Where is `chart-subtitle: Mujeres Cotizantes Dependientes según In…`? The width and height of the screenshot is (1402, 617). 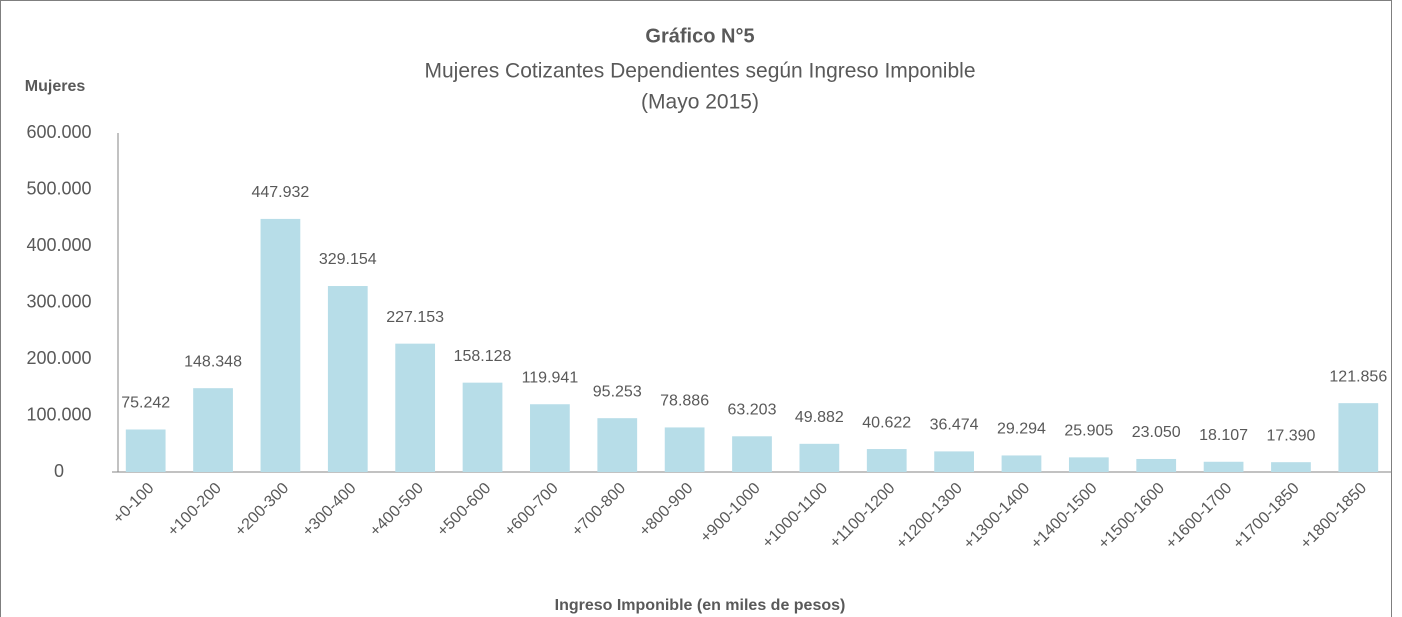 chart-subtitle: Mujeres Cotizantes Dependientes según In… is located at coordinates (700, 71).